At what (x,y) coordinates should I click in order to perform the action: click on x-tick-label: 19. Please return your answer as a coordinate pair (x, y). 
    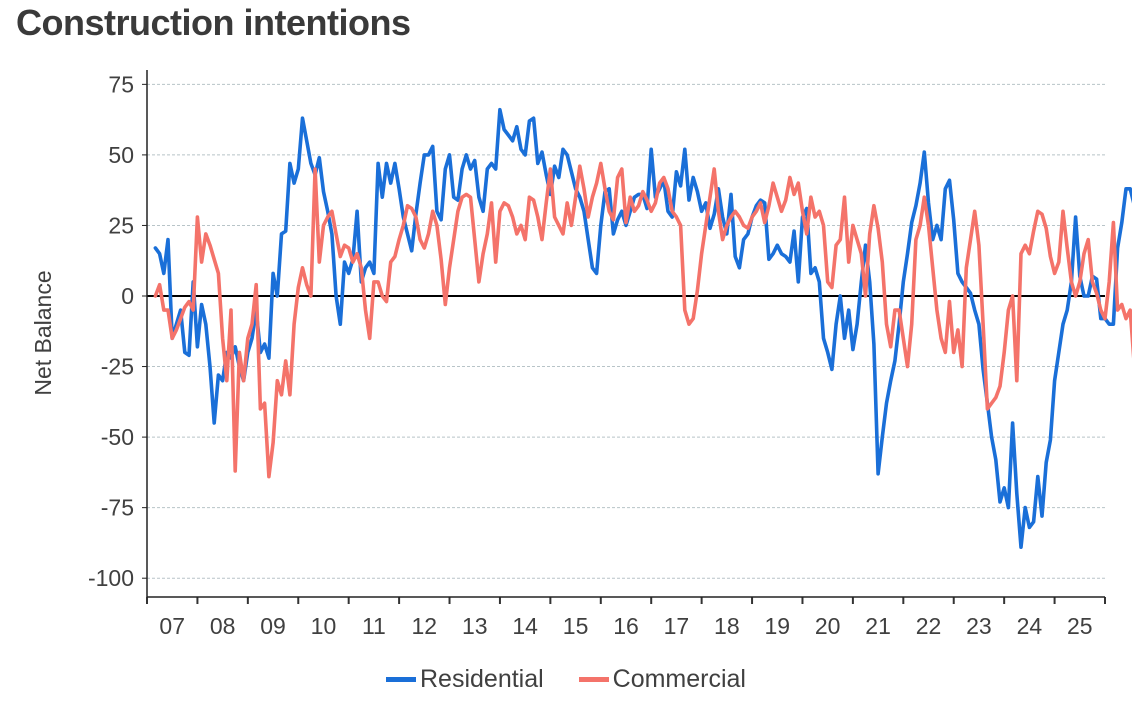
    Looking at the image, I should click on (777, 626).